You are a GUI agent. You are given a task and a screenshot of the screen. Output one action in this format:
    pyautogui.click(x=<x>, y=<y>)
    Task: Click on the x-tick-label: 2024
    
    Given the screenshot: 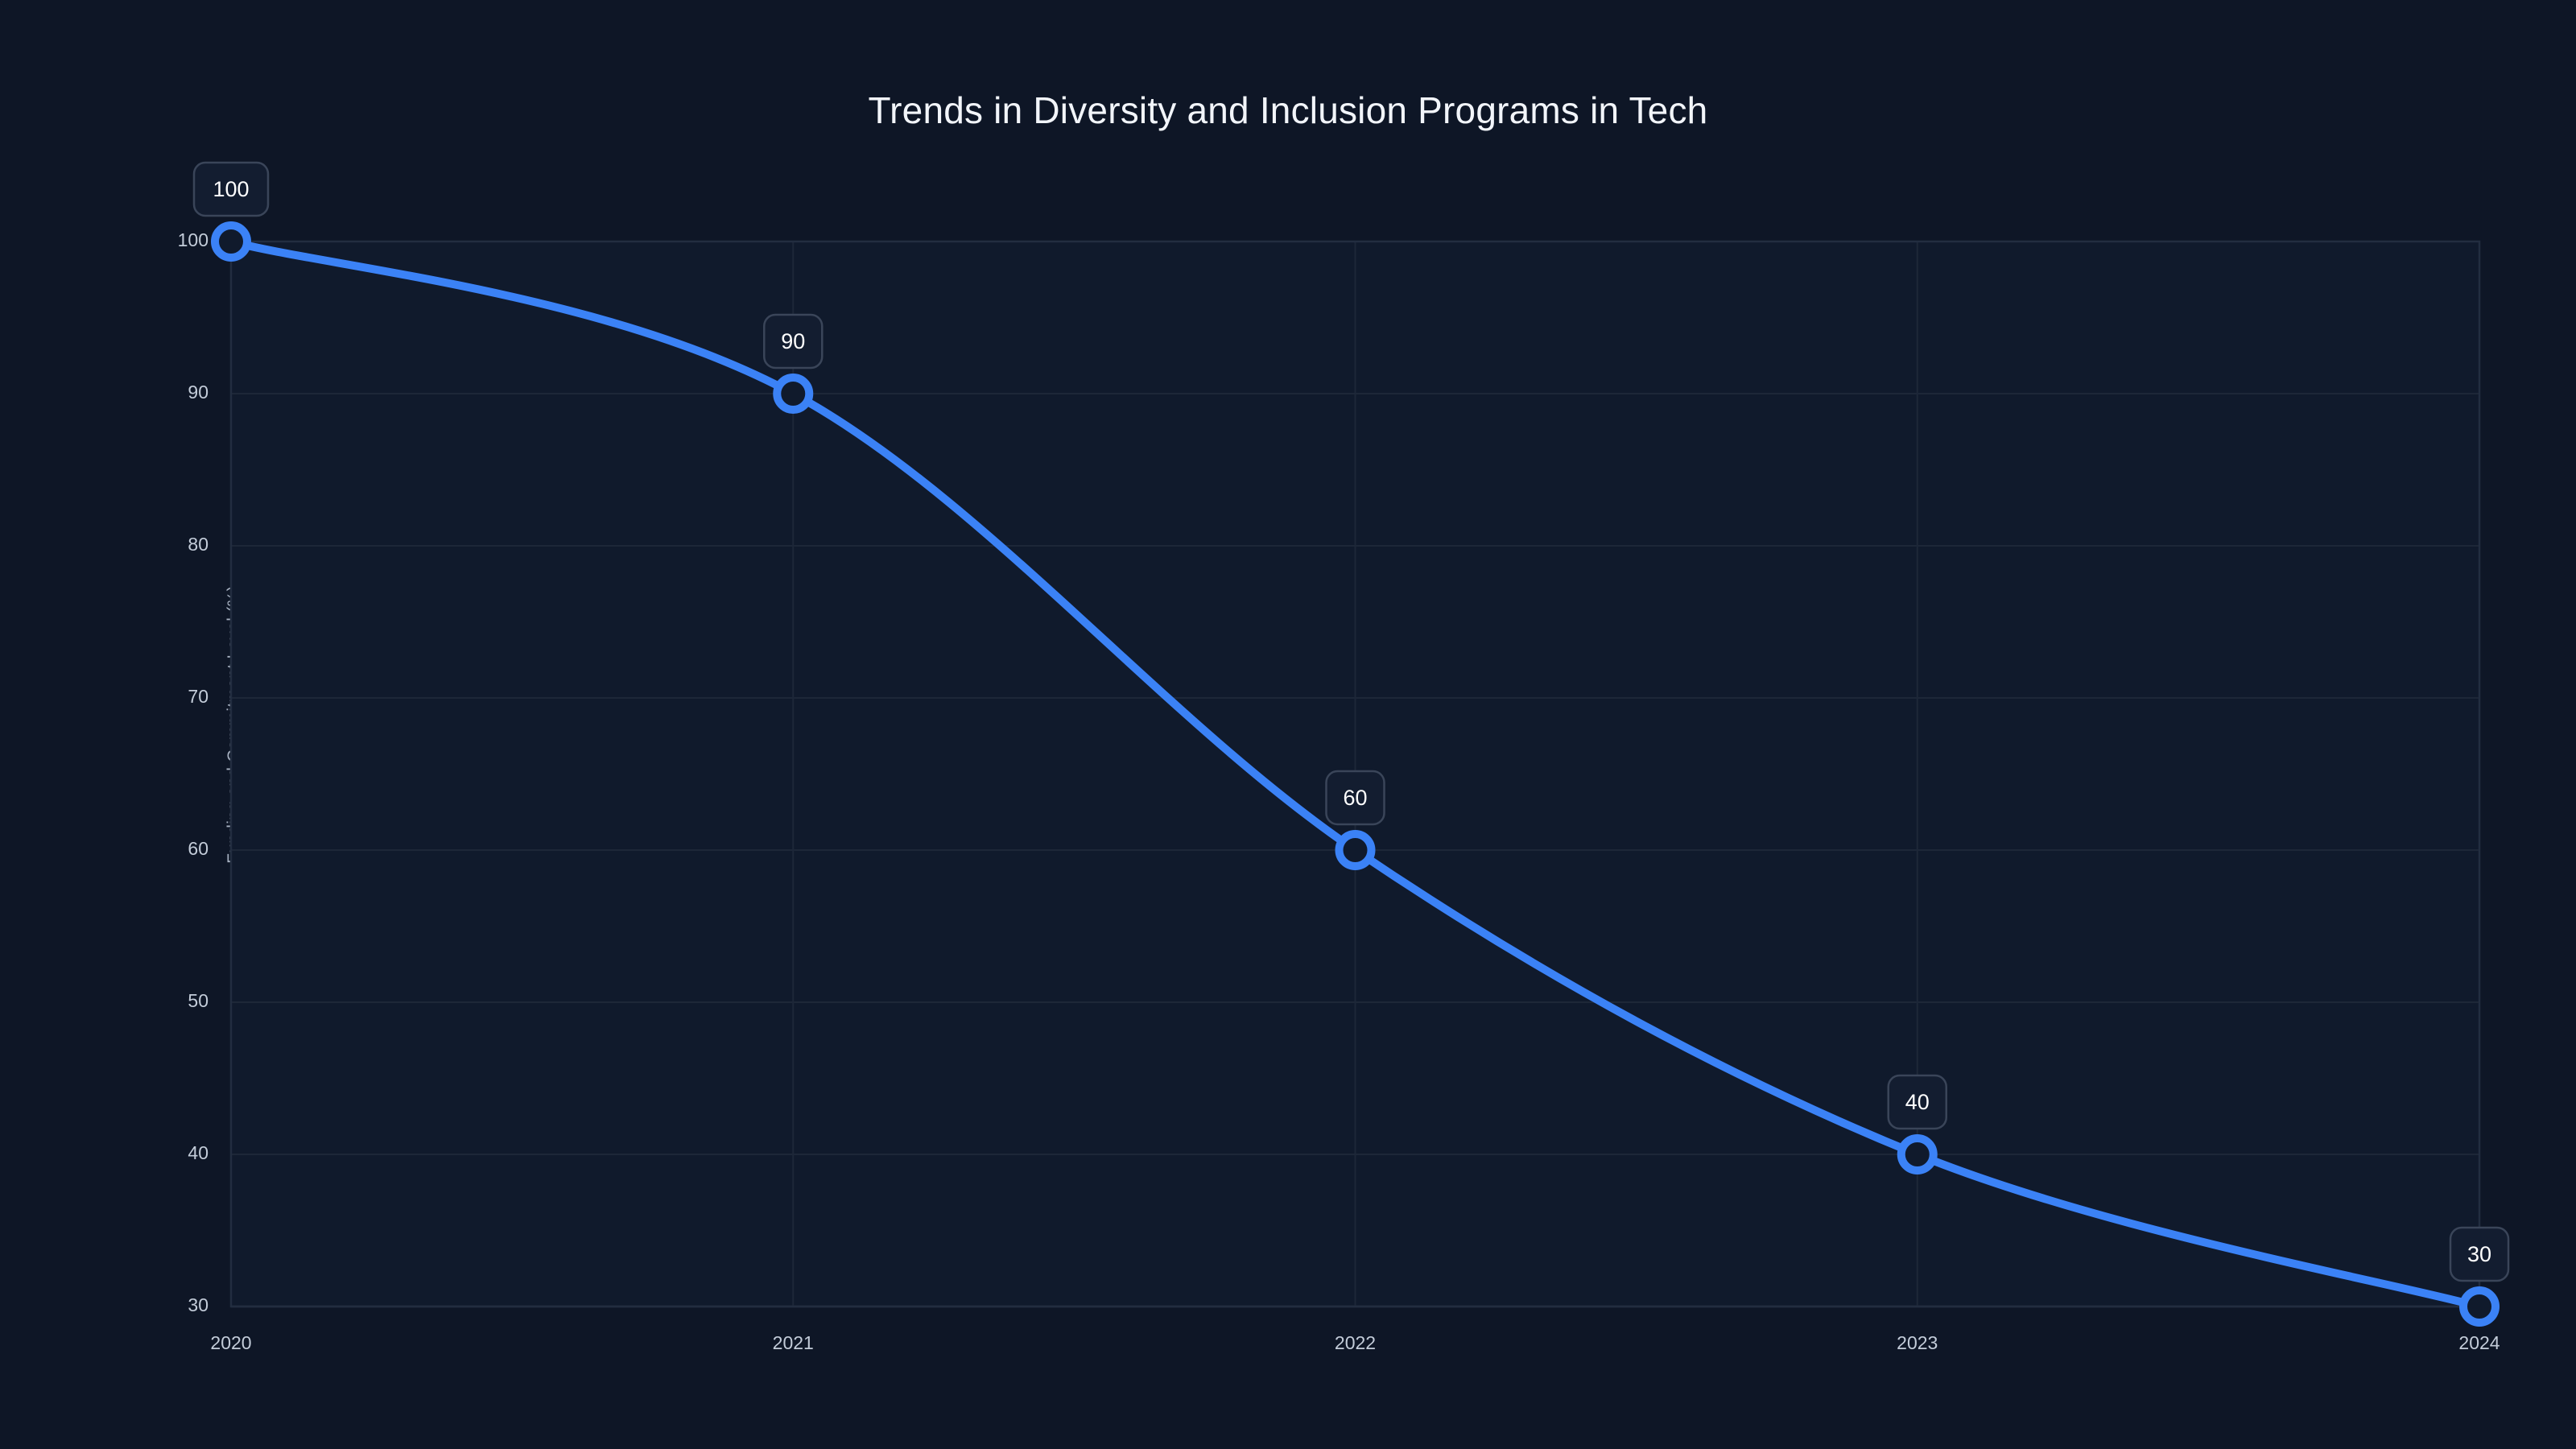 What is the action you would take?
    pyautogui.click(x=2479, y=1342)
    